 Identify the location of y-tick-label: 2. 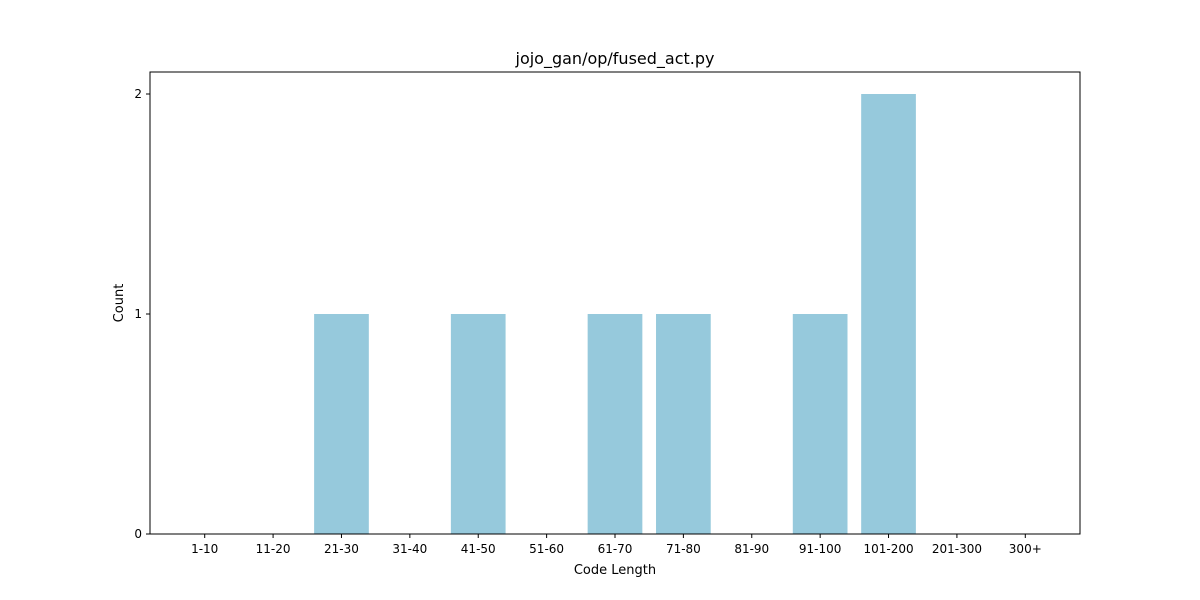
(138, 94).